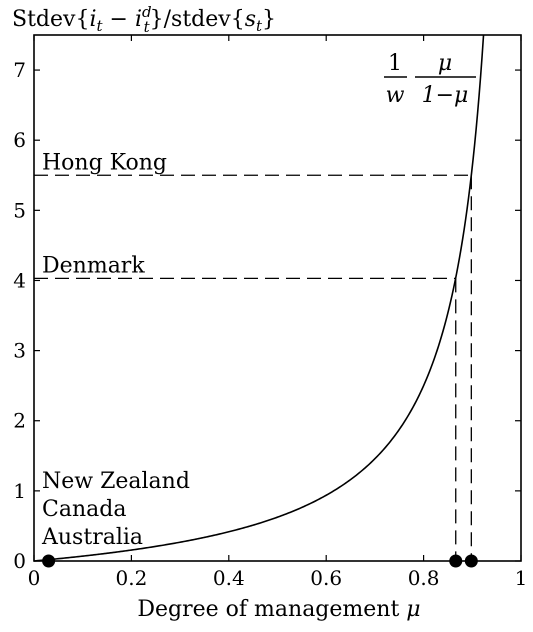 The height and width of the screenshot is (632, 533). Describe the element at coordinates (144, 19) in the screenshot. I see `y-axis-label: Stdev{it − id t}/stdev{st}` at that location.